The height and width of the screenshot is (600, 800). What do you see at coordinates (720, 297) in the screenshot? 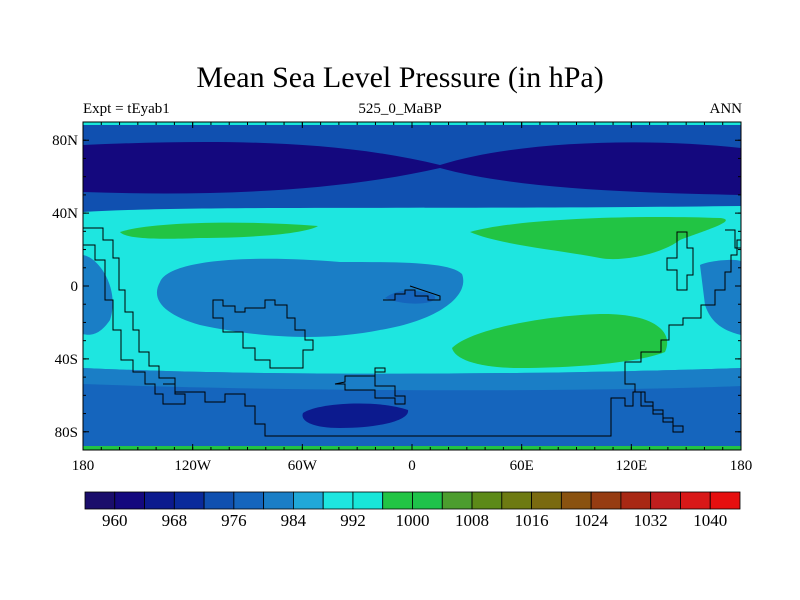
I see `east-low` at bounding box center [720, 297].